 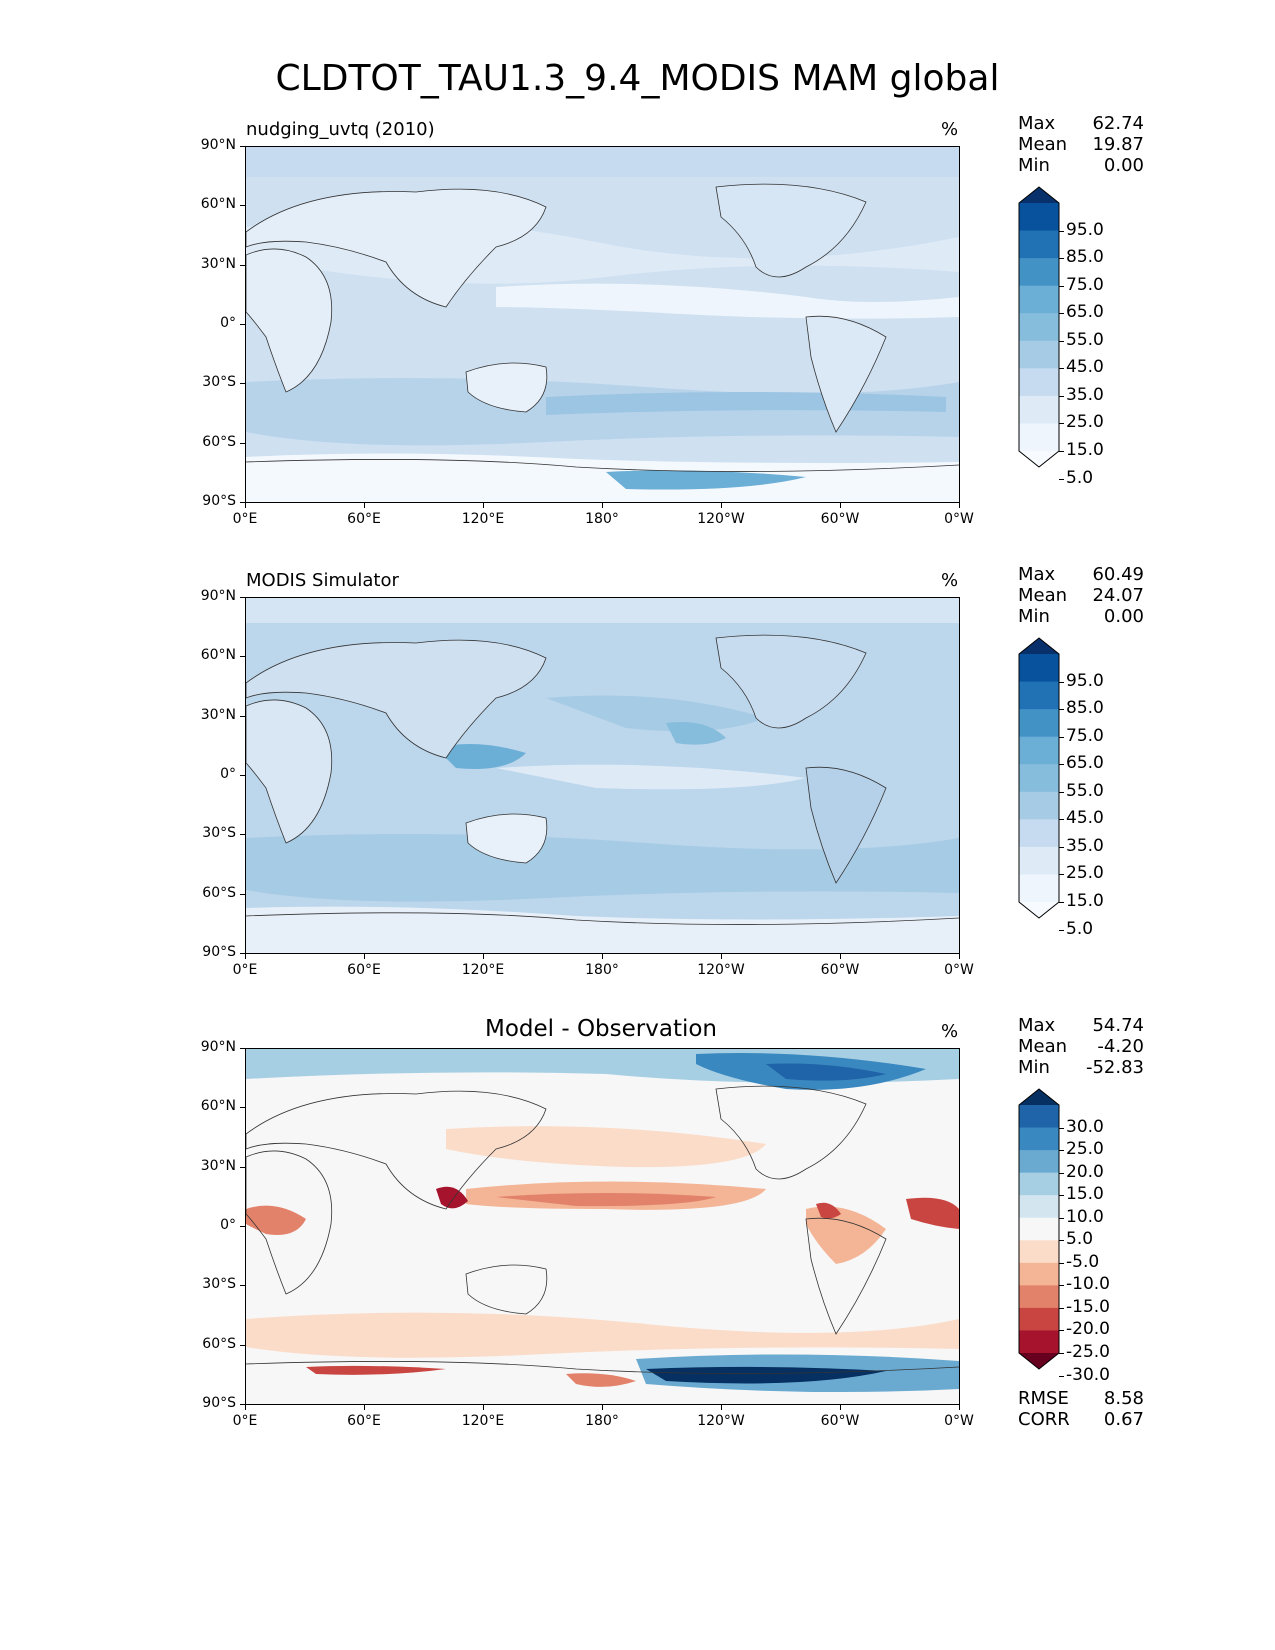 What do you see at coordinates (1043, 1046) in the screenshot?
I see `stat-label: Mean` at bounding box center [1043, 1046].